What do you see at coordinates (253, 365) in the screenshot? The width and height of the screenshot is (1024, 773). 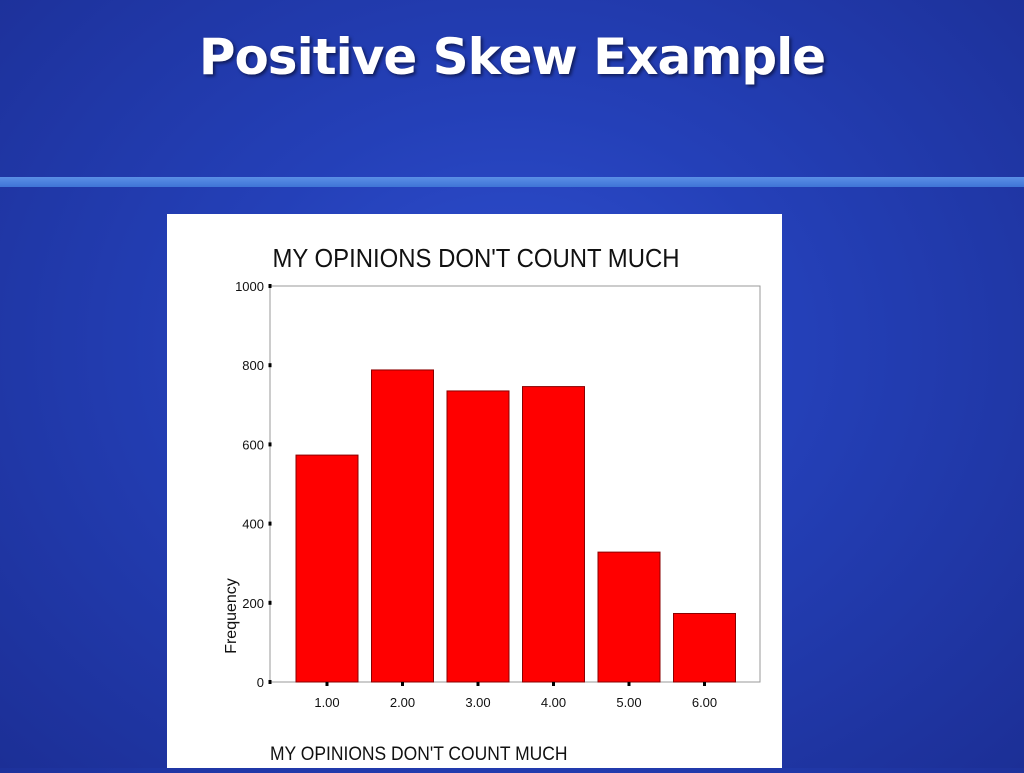 I see `y-tick-label: 800` at bounding box center [253, 365].